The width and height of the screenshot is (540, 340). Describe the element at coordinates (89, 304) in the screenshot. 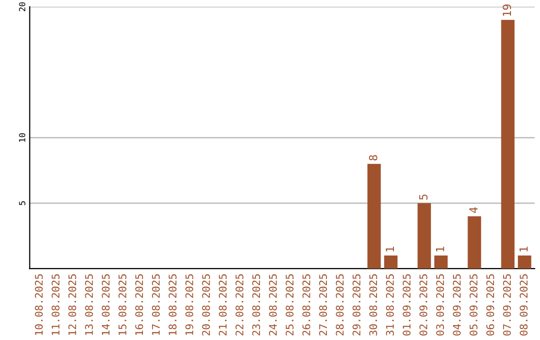

I see `x-tick-label: 13.08.2025` at that location.